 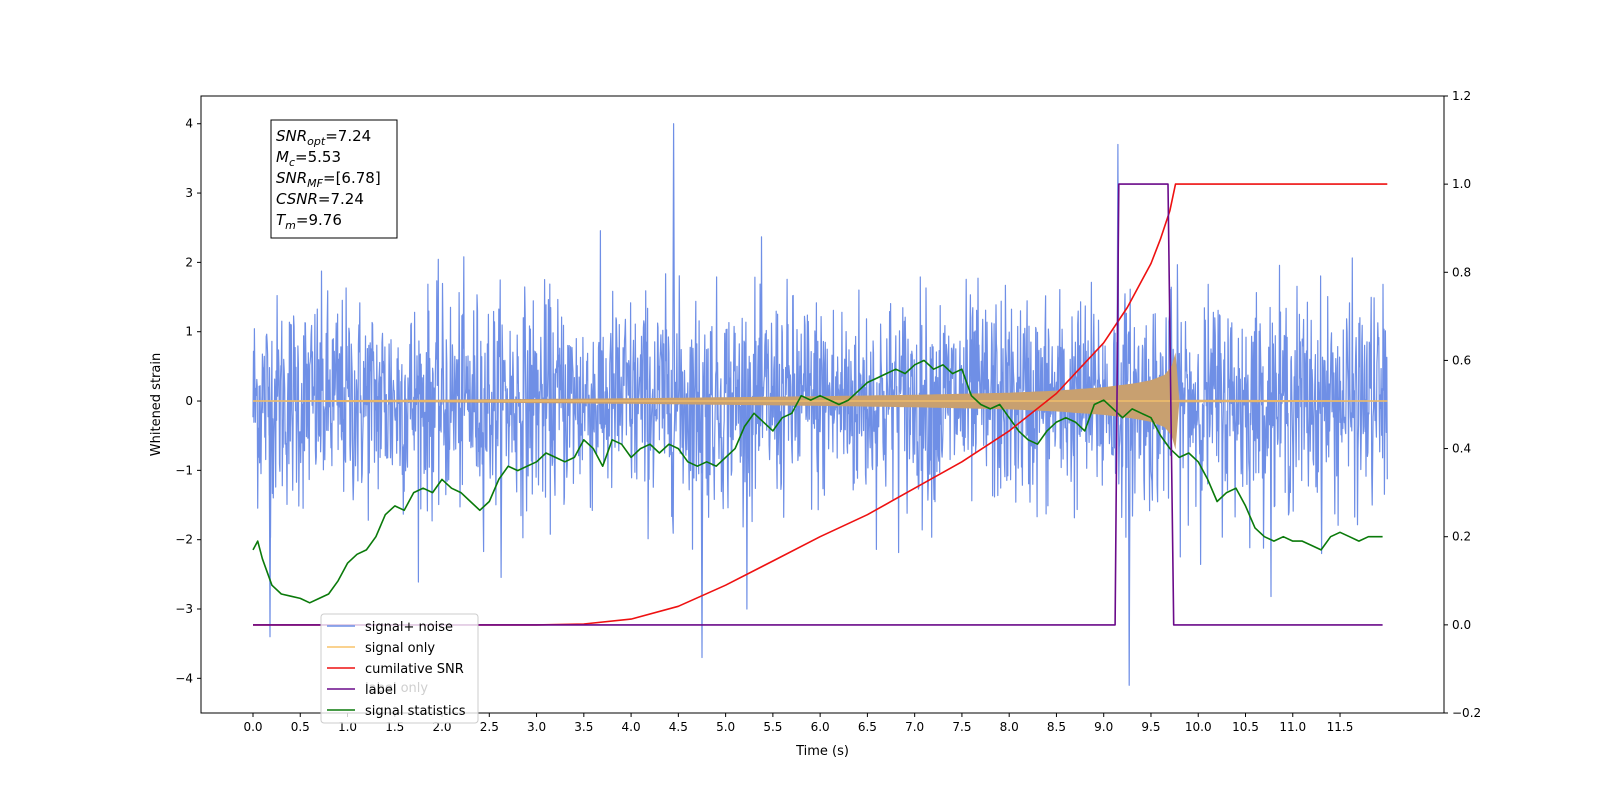 What do you see at coordinates (1461, 272) in the screenshot?
I see `y2-tick-label: 0.8` at bounding box center [1461, 272].